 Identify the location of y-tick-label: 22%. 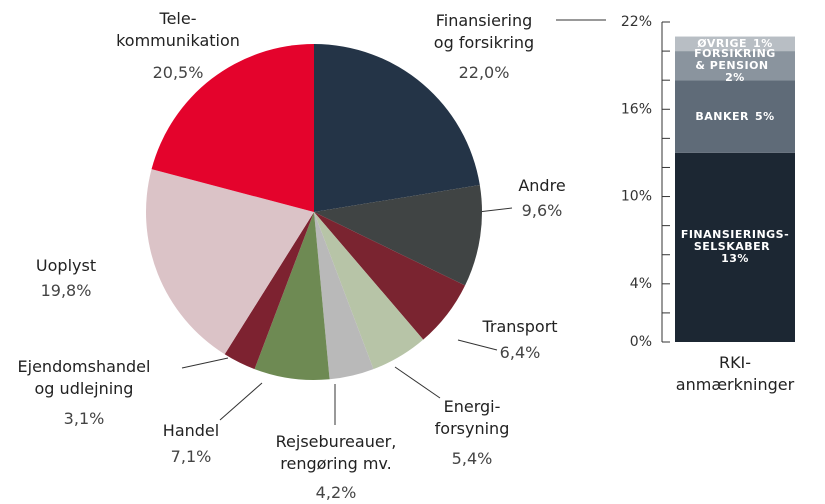
(636, 22).